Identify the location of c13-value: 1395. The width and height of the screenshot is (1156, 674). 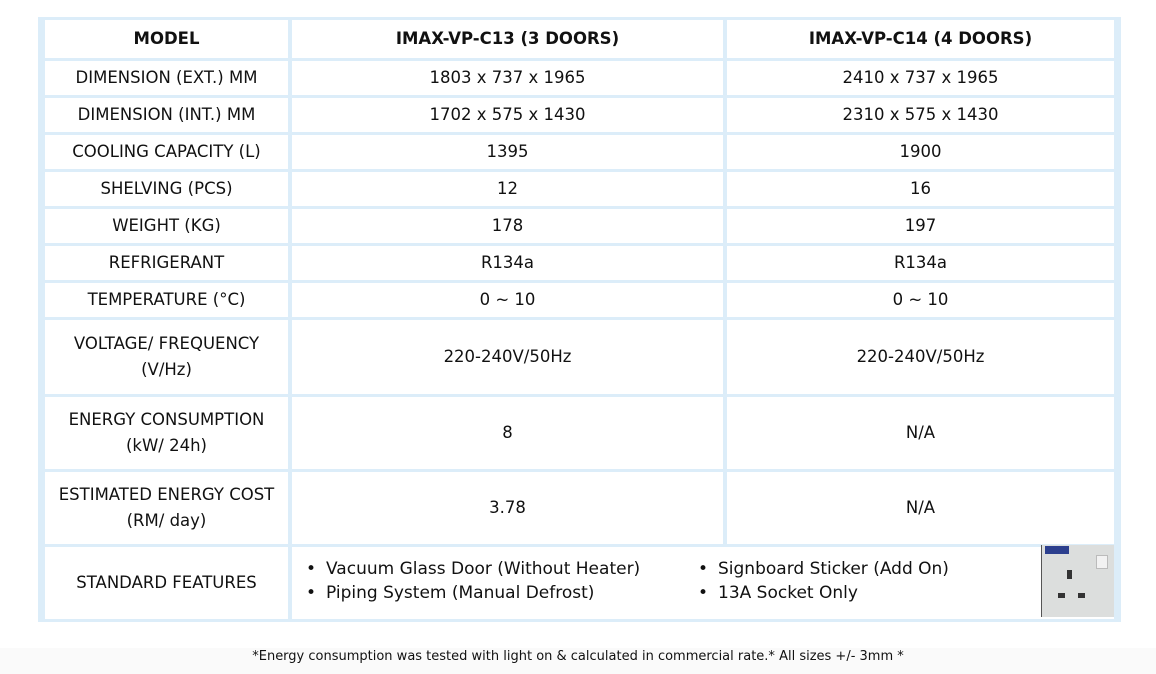
(507, 152).